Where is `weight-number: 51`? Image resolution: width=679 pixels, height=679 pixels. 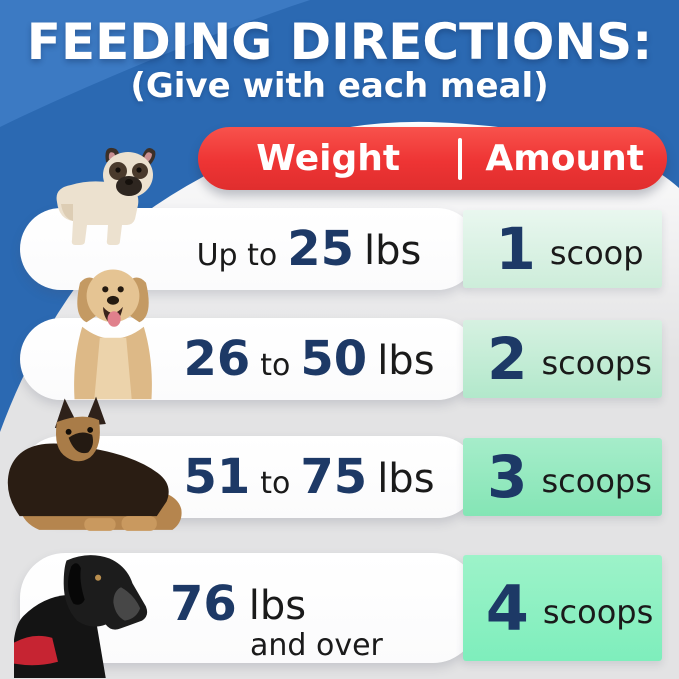 weight-number: 51 is located at coordinates (217, 477).